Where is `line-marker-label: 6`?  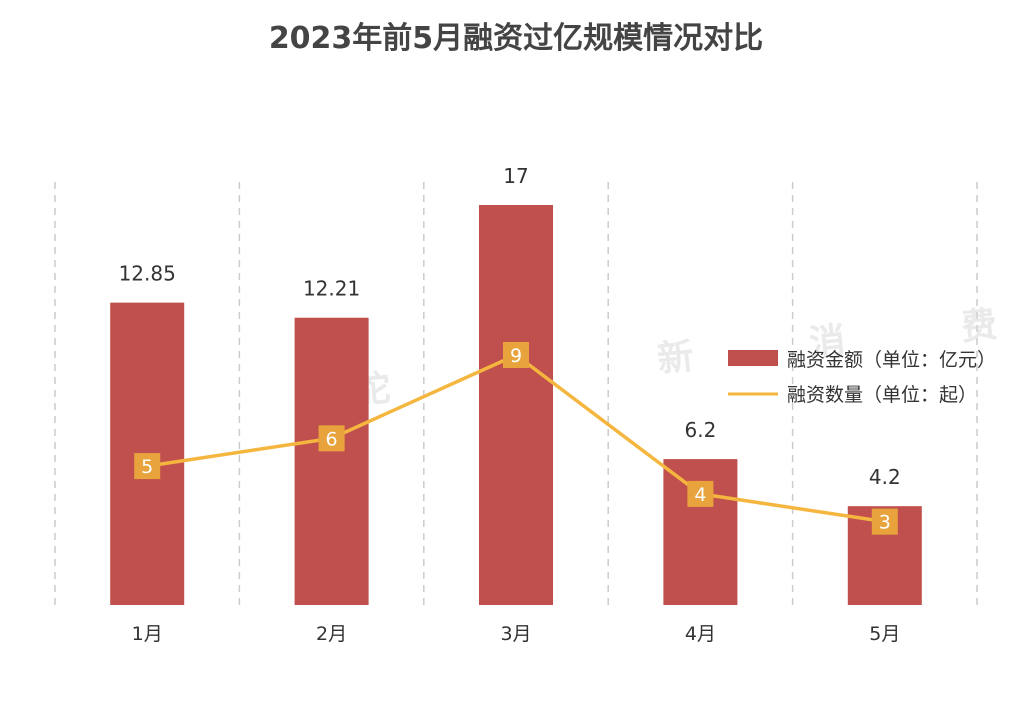
line-marker-label: 6 is located at coordinates (332, 439).